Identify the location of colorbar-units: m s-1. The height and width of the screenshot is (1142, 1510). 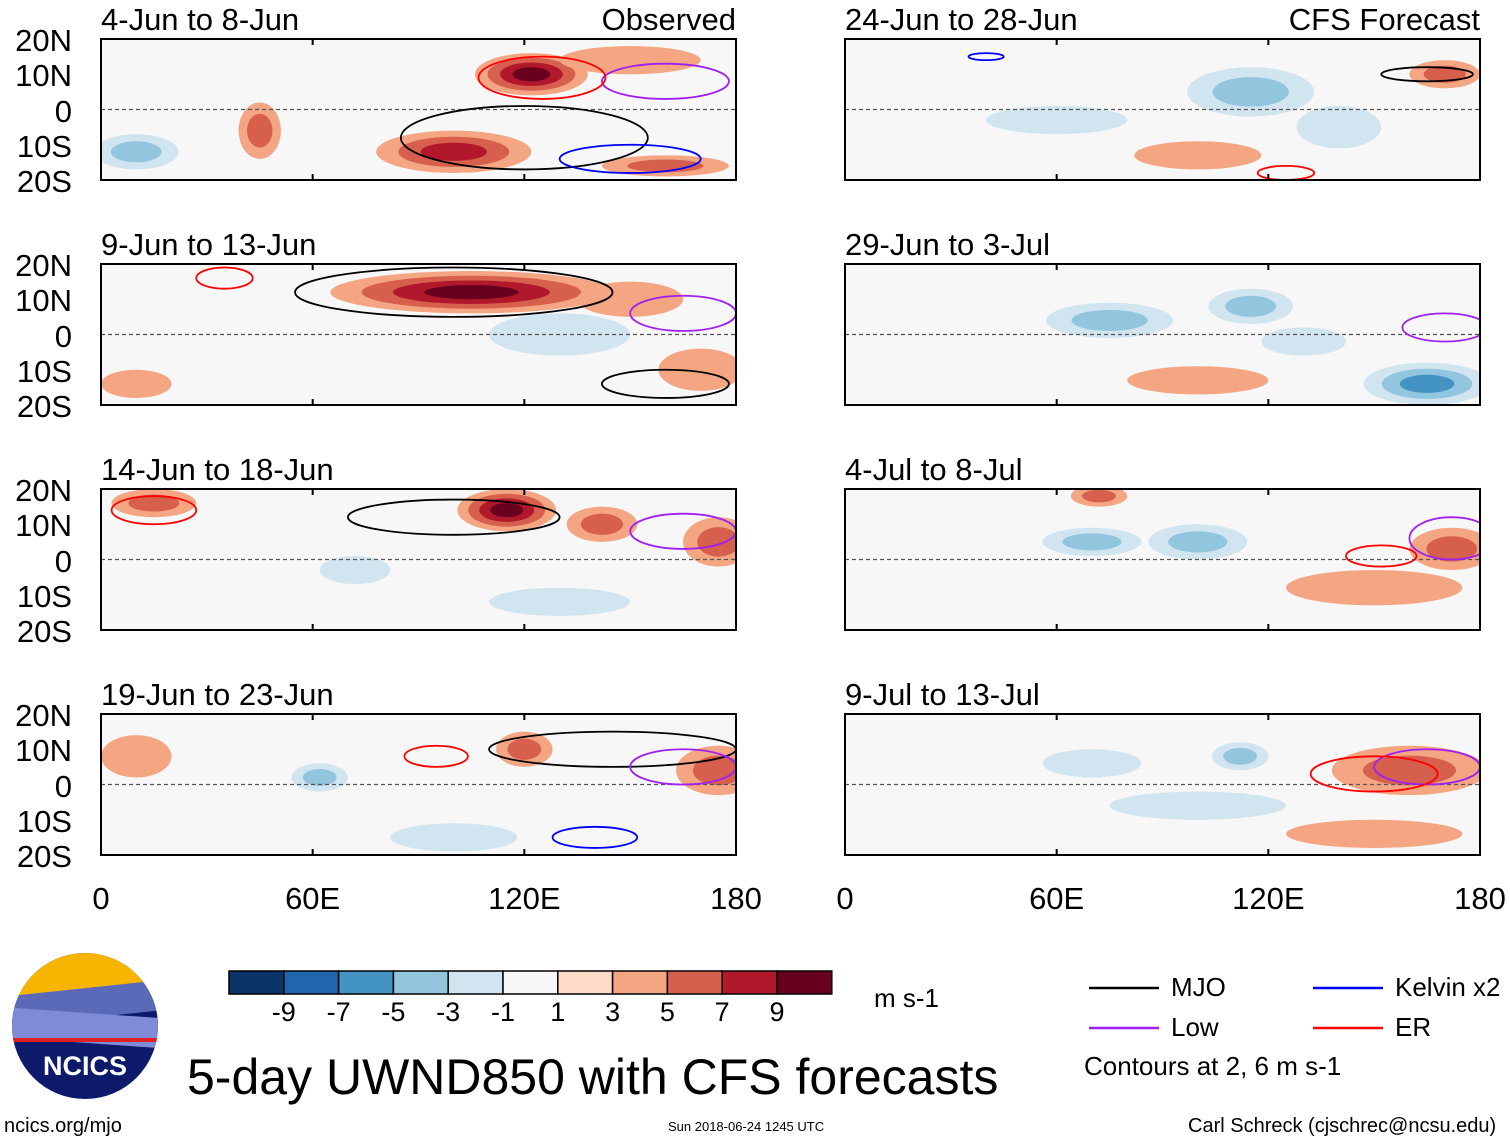
(906, 998).